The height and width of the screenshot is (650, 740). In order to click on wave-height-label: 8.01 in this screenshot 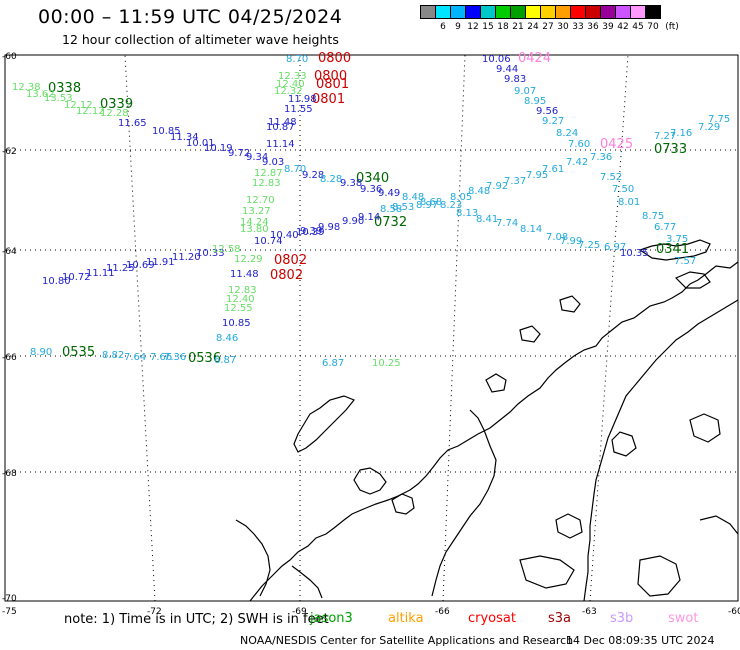, I will do `click(629, 202)`.